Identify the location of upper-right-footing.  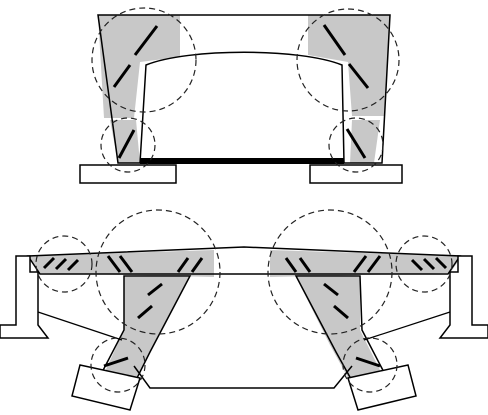
(356, 174).